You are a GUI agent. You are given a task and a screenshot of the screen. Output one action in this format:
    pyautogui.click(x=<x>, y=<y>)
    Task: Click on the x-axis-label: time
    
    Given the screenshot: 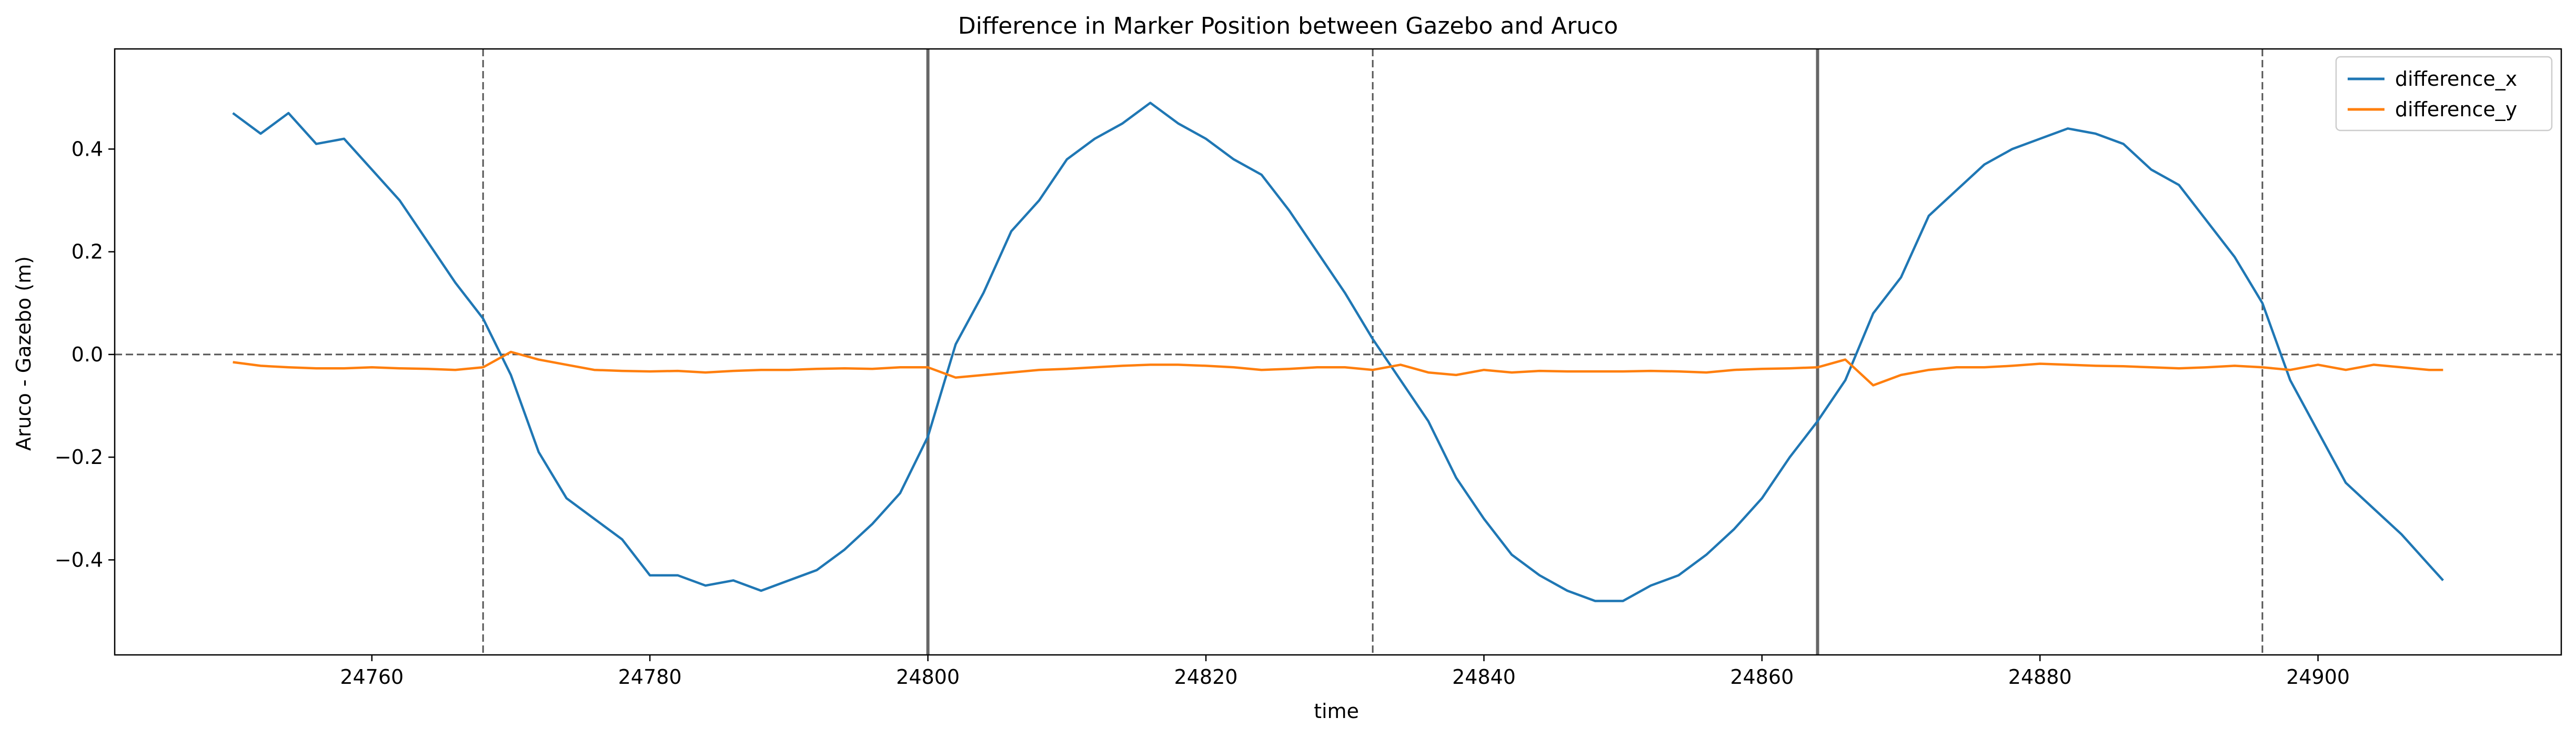 What is the action you would take?
    pyautogui.click(x=1336, y=711)
    